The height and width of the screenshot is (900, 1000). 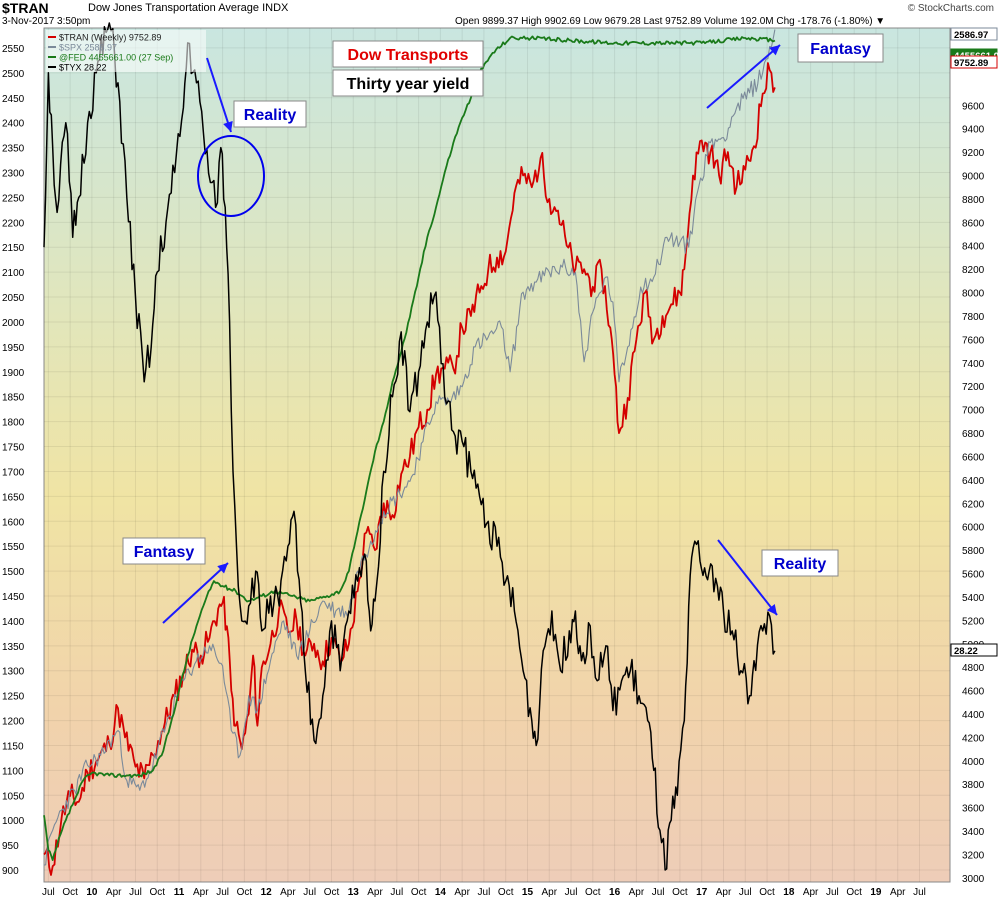 I want to click on right-tick-label: 5200, so click(x=973, y=621).